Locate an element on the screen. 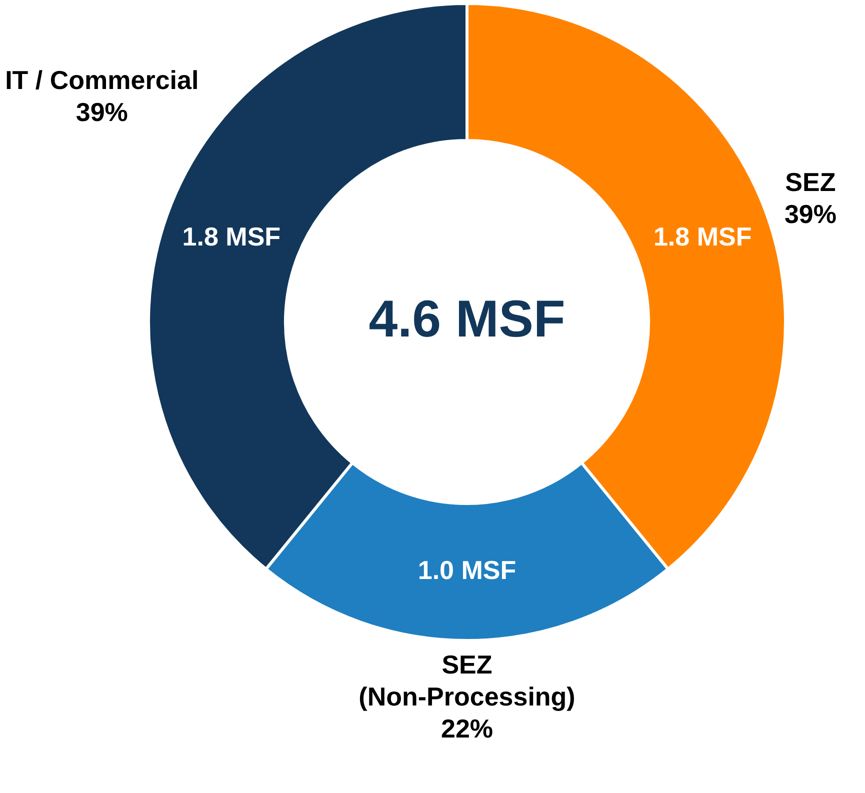  slice-label: SEZ (Non-Processing) is located at coordinates (467, 681).